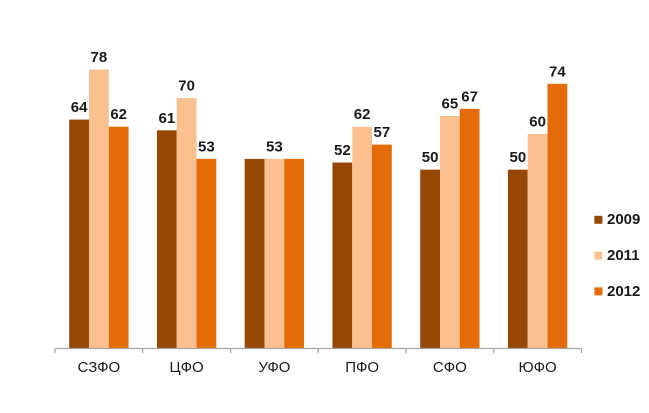 The width and height of the screenshot is (649, 413). I want to click on svg-text: 2011, so click(623, 255).